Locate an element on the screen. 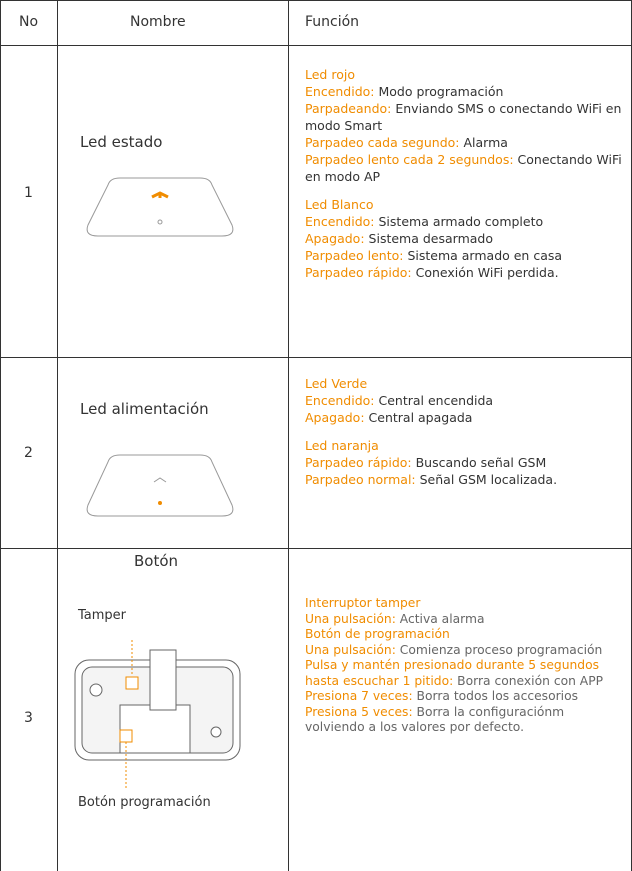 This screenshot has height=871, width=632. function-item: Una pulsación: Activa alarma is located at coordinates (455, 620).